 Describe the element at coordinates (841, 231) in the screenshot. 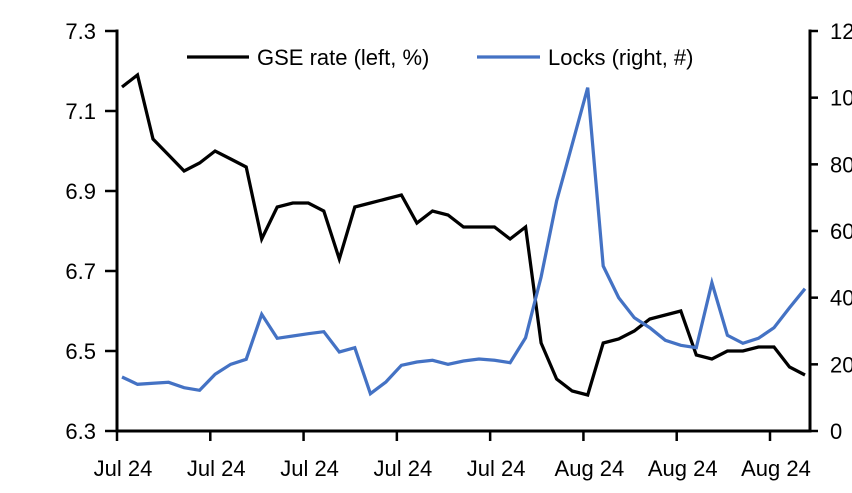

I see `right-axis-tick-label: 600` at that location.